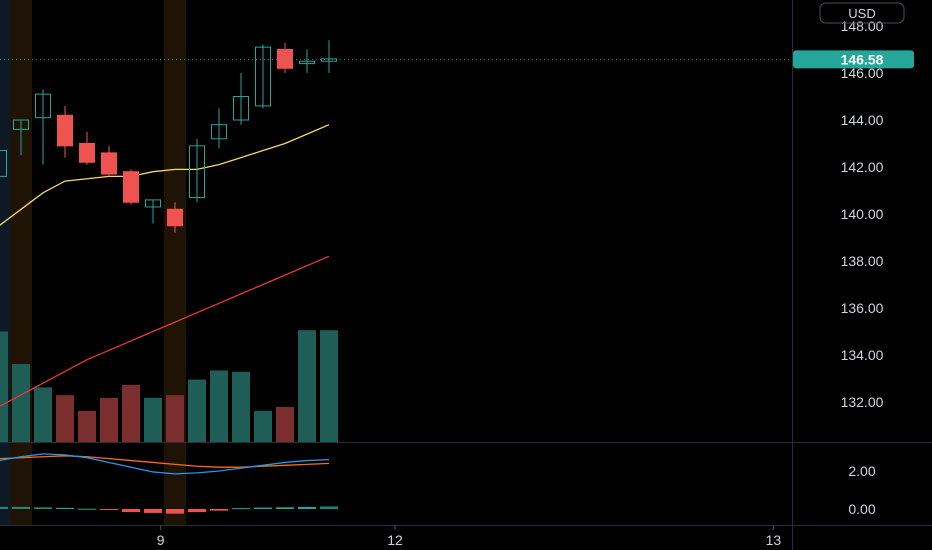 This screenshot has height=550, width=932. I want to click on last-price-value: 146.58, so click(862, 59).